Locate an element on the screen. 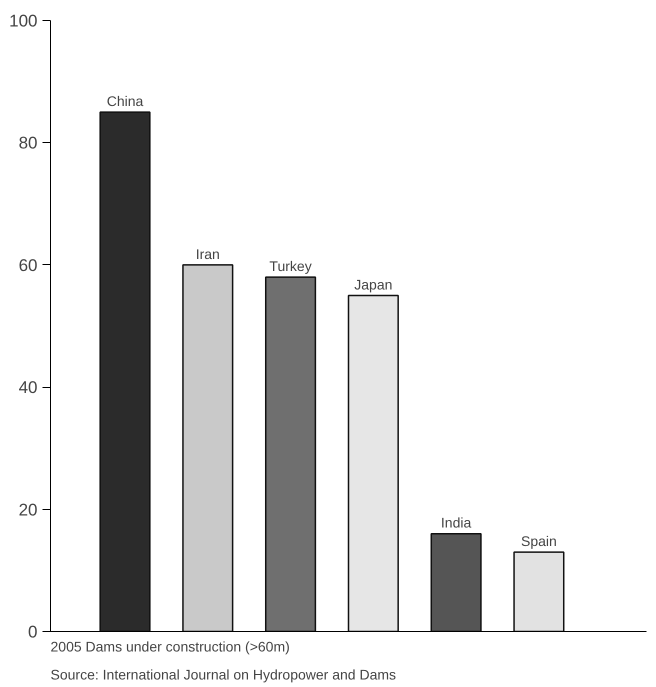 The height and width of the screenshot is (687, 656). y-tick-label: 100 is located at coordinates (23, 21).